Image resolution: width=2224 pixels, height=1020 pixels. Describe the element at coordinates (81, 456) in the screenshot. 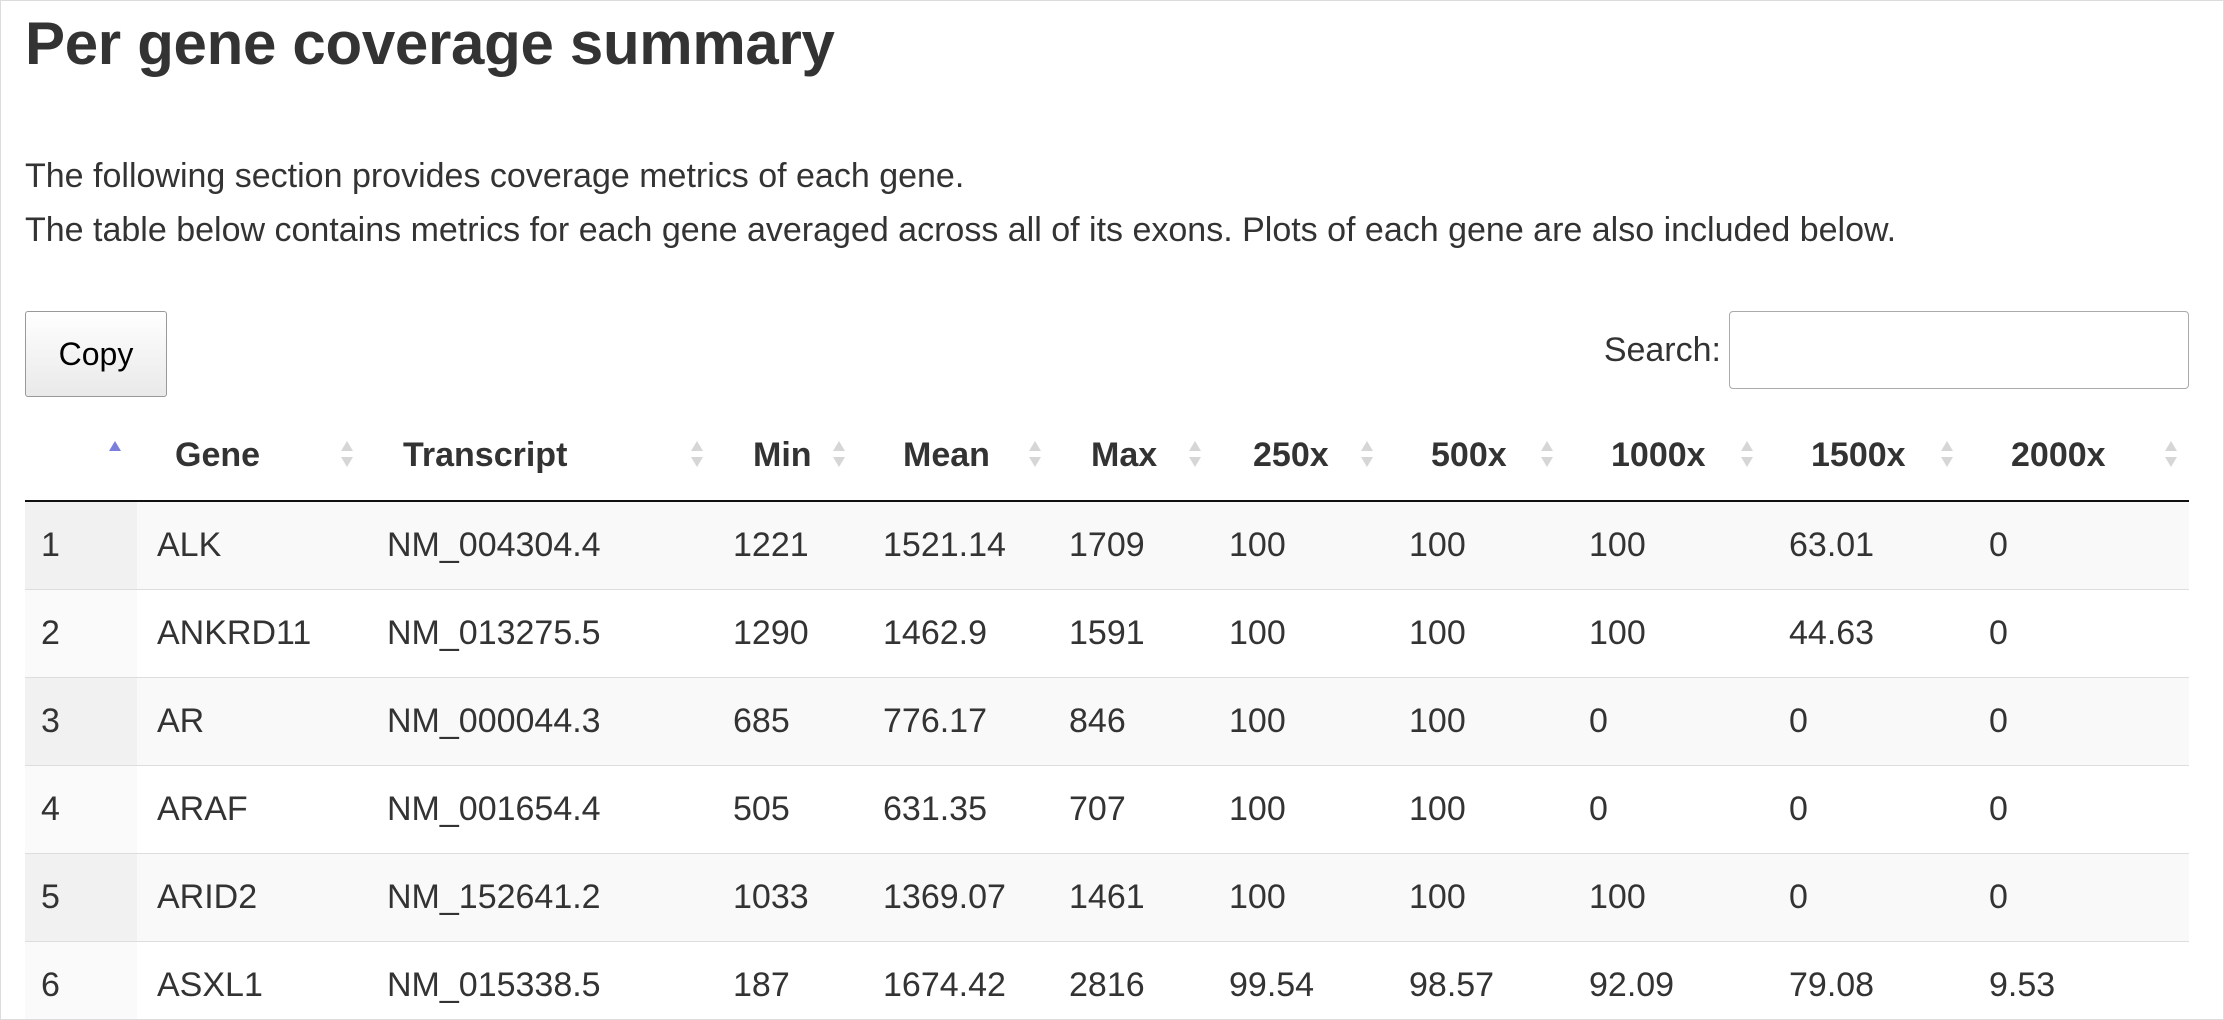

I see `column-header-index` at that location.